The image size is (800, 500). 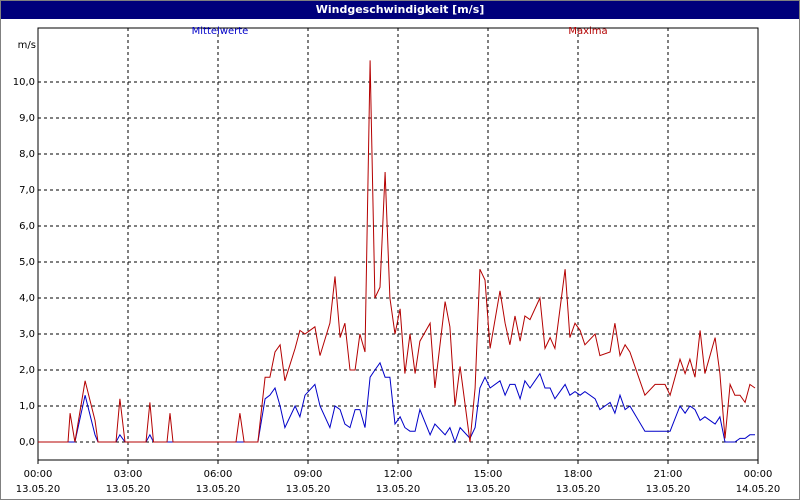 I want to click on legend-label: Mittelwerte, so click(x=220, y=31).